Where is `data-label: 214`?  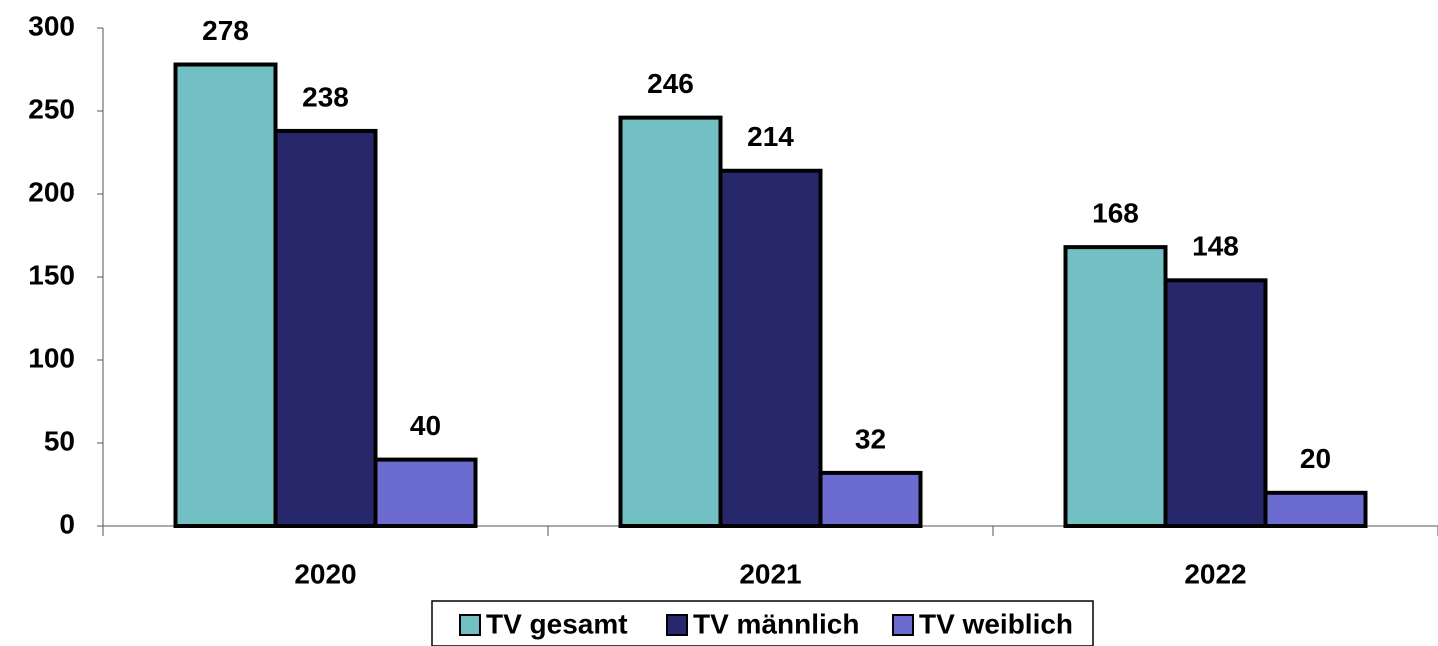 data-label: 214 is located at coordinates (770, 136).